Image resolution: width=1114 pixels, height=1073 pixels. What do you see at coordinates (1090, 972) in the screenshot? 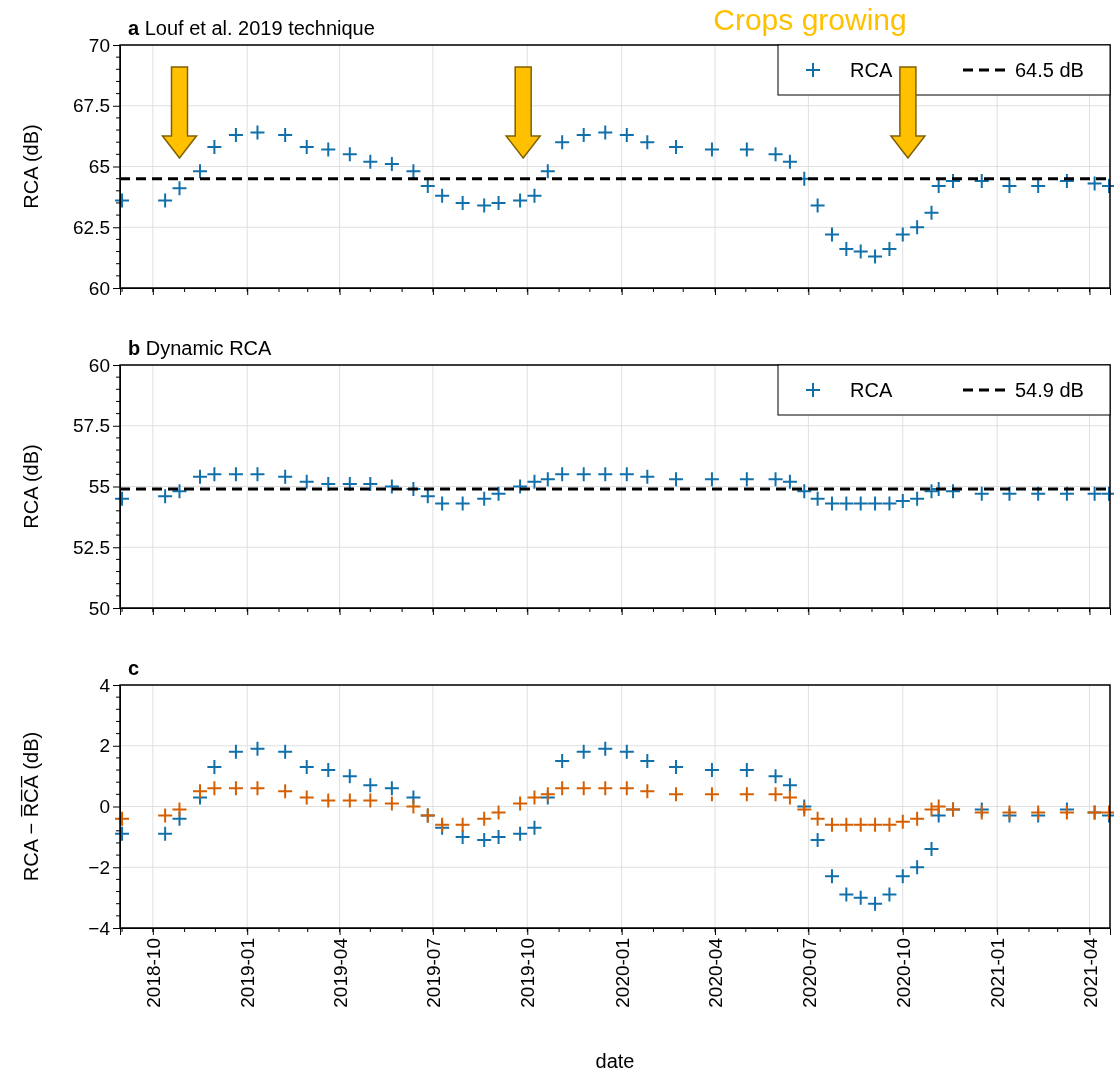
I see `x-tick-label: 2021-04` at bounding box center [1090, 972].